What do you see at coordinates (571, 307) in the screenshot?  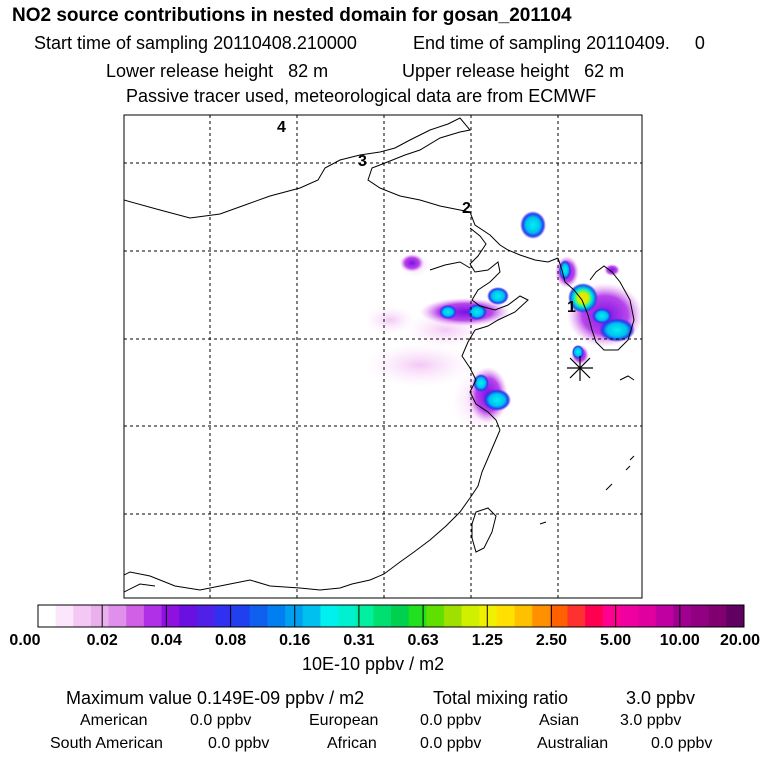 I see `grid-label-1: 1` at bounding box center [571, 307].